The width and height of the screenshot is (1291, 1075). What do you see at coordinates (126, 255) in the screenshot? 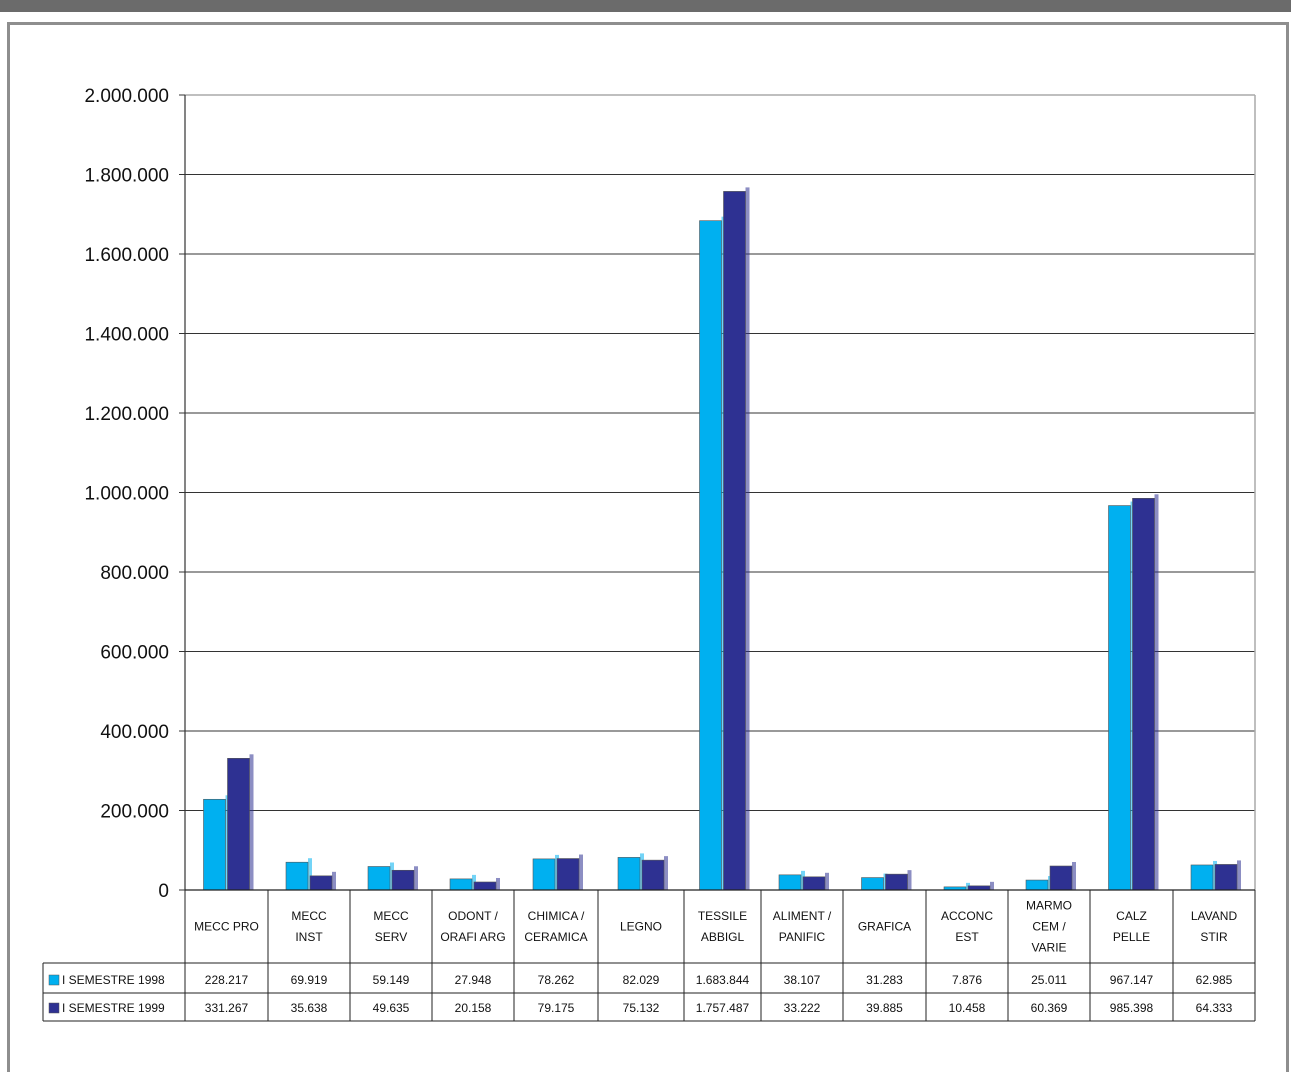
I see `y-tick-label: 1.600.000` at bounding box center [126, 255].